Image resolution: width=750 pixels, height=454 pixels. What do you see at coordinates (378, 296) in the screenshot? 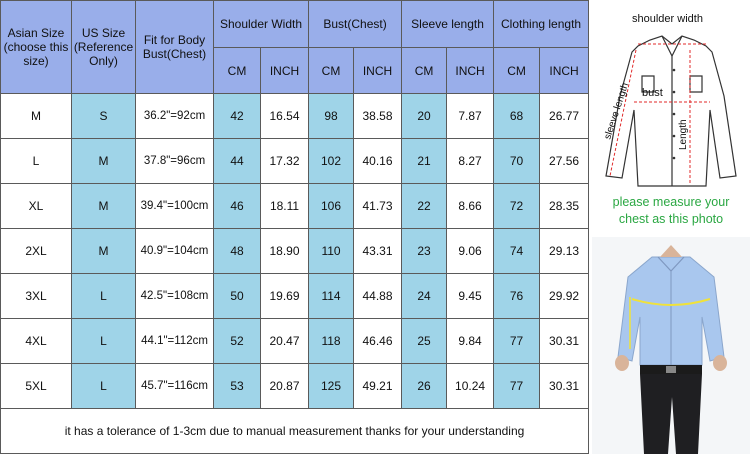
I see `bust-inch-cell: 44.88` at bounding box center [378, 296].